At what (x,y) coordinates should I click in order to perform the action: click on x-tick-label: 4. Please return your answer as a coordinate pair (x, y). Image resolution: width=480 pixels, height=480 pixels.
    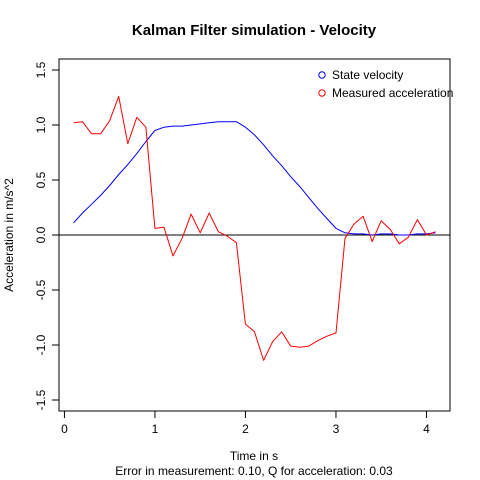
    Looking at the image, I should click on (426, 429).